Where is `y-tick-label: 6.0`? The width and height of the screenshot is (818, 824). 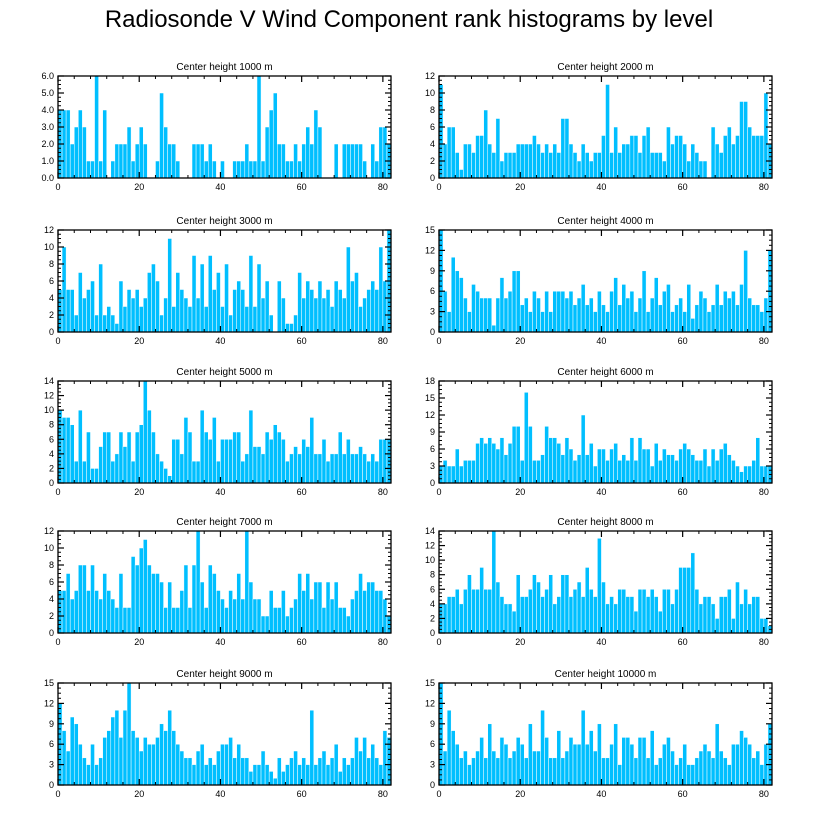
y-tick-label: 6.0 is located at coordinates (47, 76).